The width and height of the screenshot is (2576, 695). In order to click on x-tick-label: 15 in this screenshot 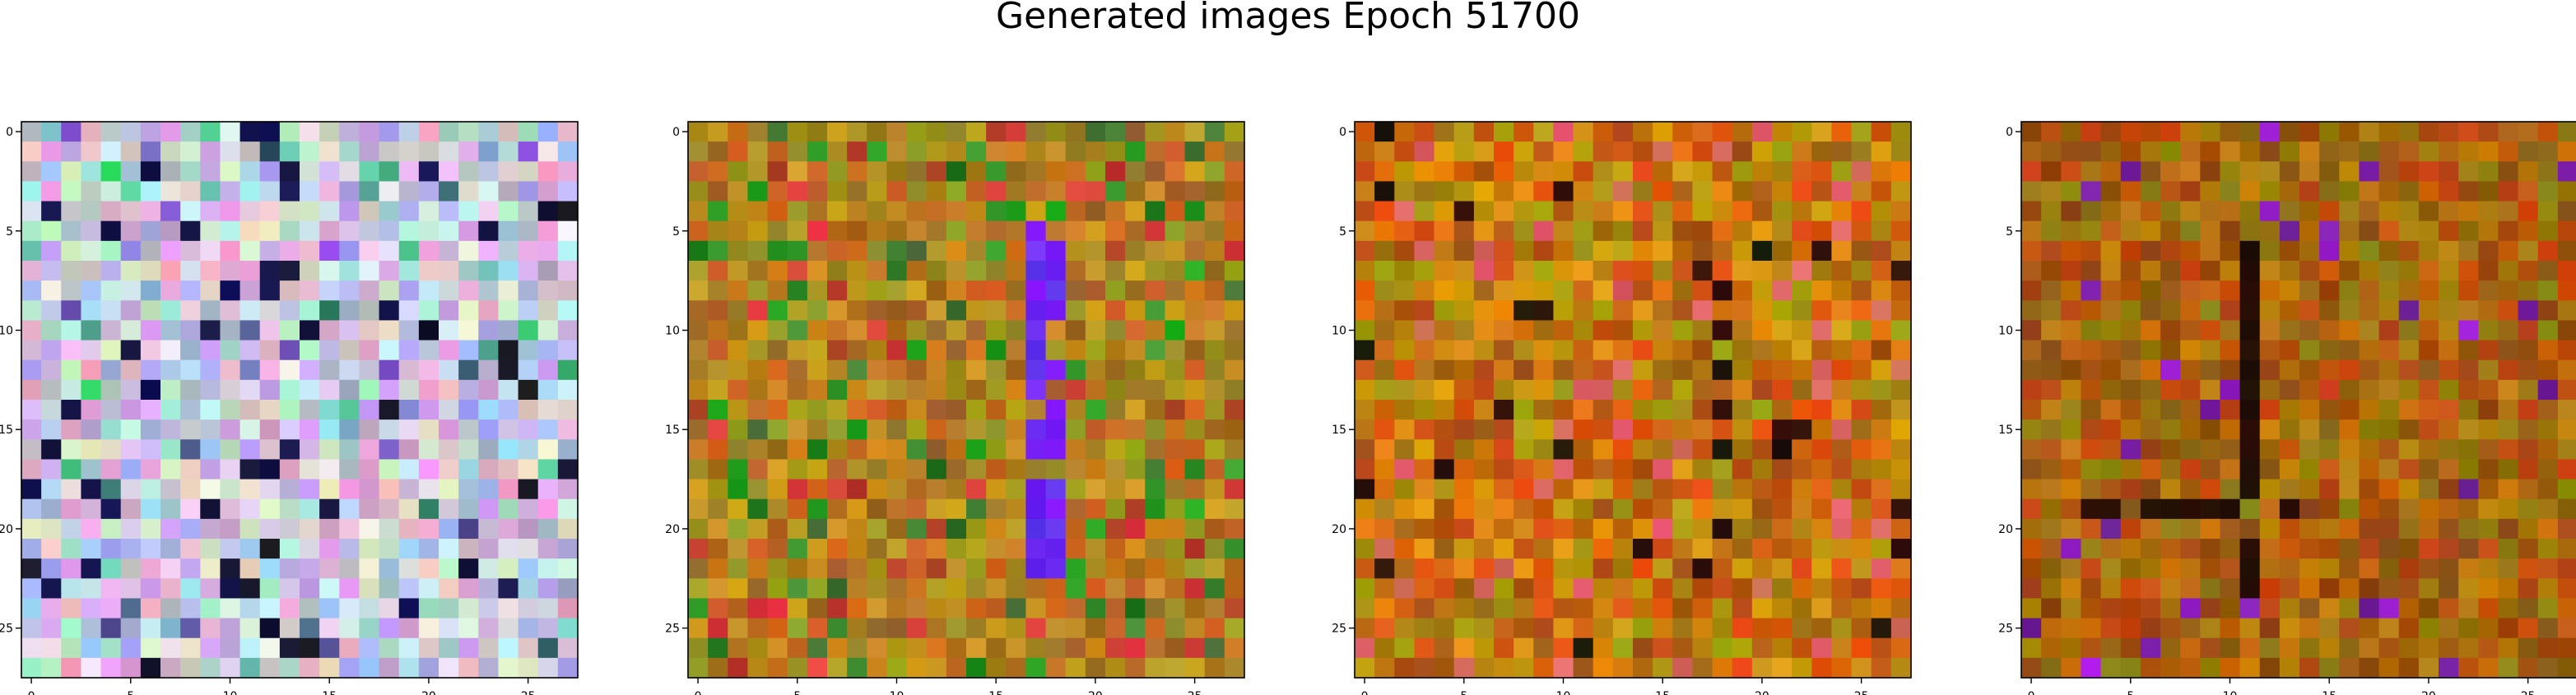, I will do `click(1662, 692)`.